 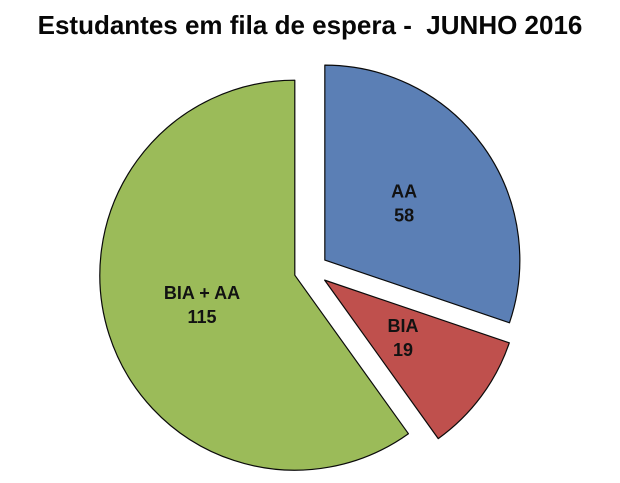 I want to click on slice-value-bia-aa: 115, so click(x=201, y=317).